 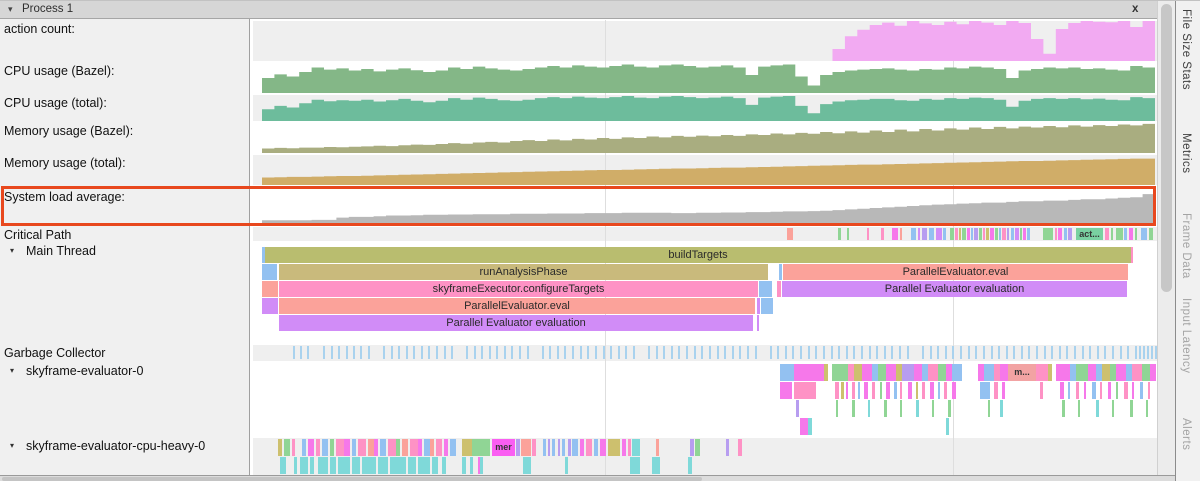 I want to click on track-content-skyframe-evaluator-cpu-heavy-0: mer, so click(x=705, y=456).